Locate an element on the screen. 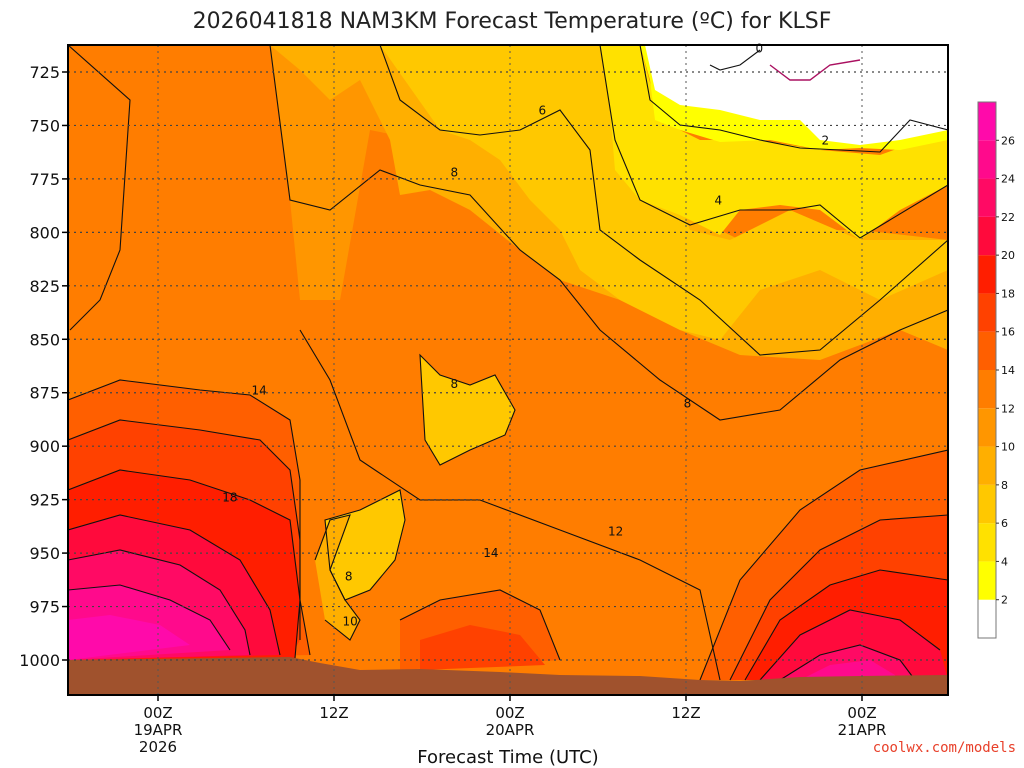 The image size is (1024, 768). y-tick-label: 925 is located at coordinates (44, 500).